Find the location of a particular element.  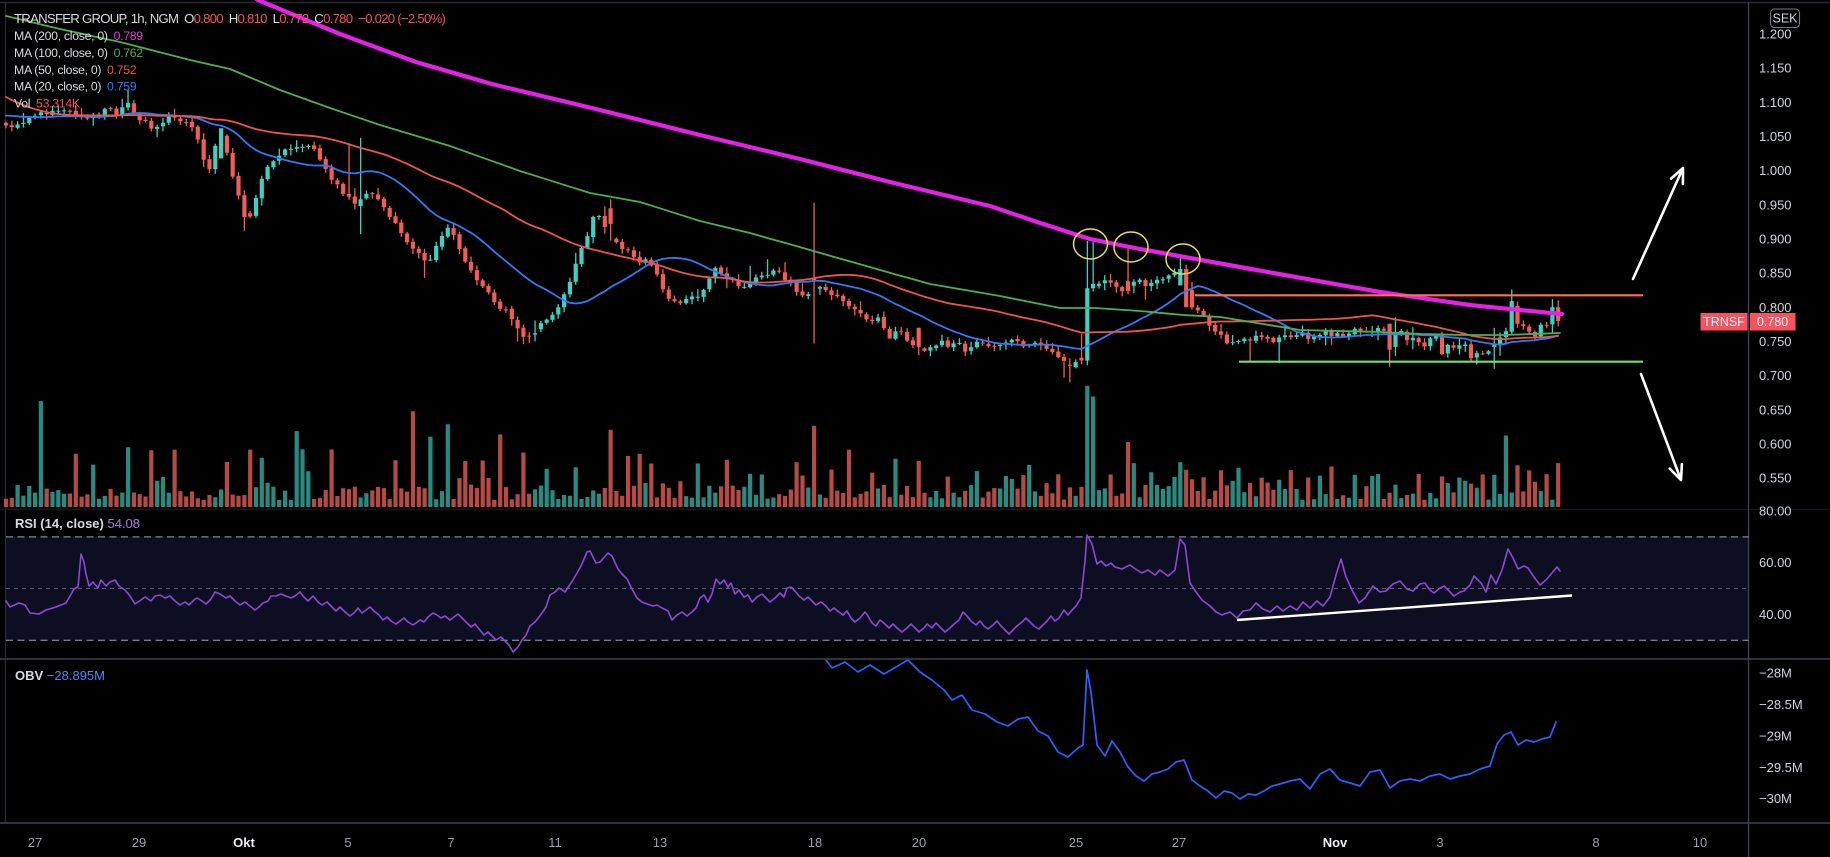

svg-text: SEK is located at coordinates (1785, 19).